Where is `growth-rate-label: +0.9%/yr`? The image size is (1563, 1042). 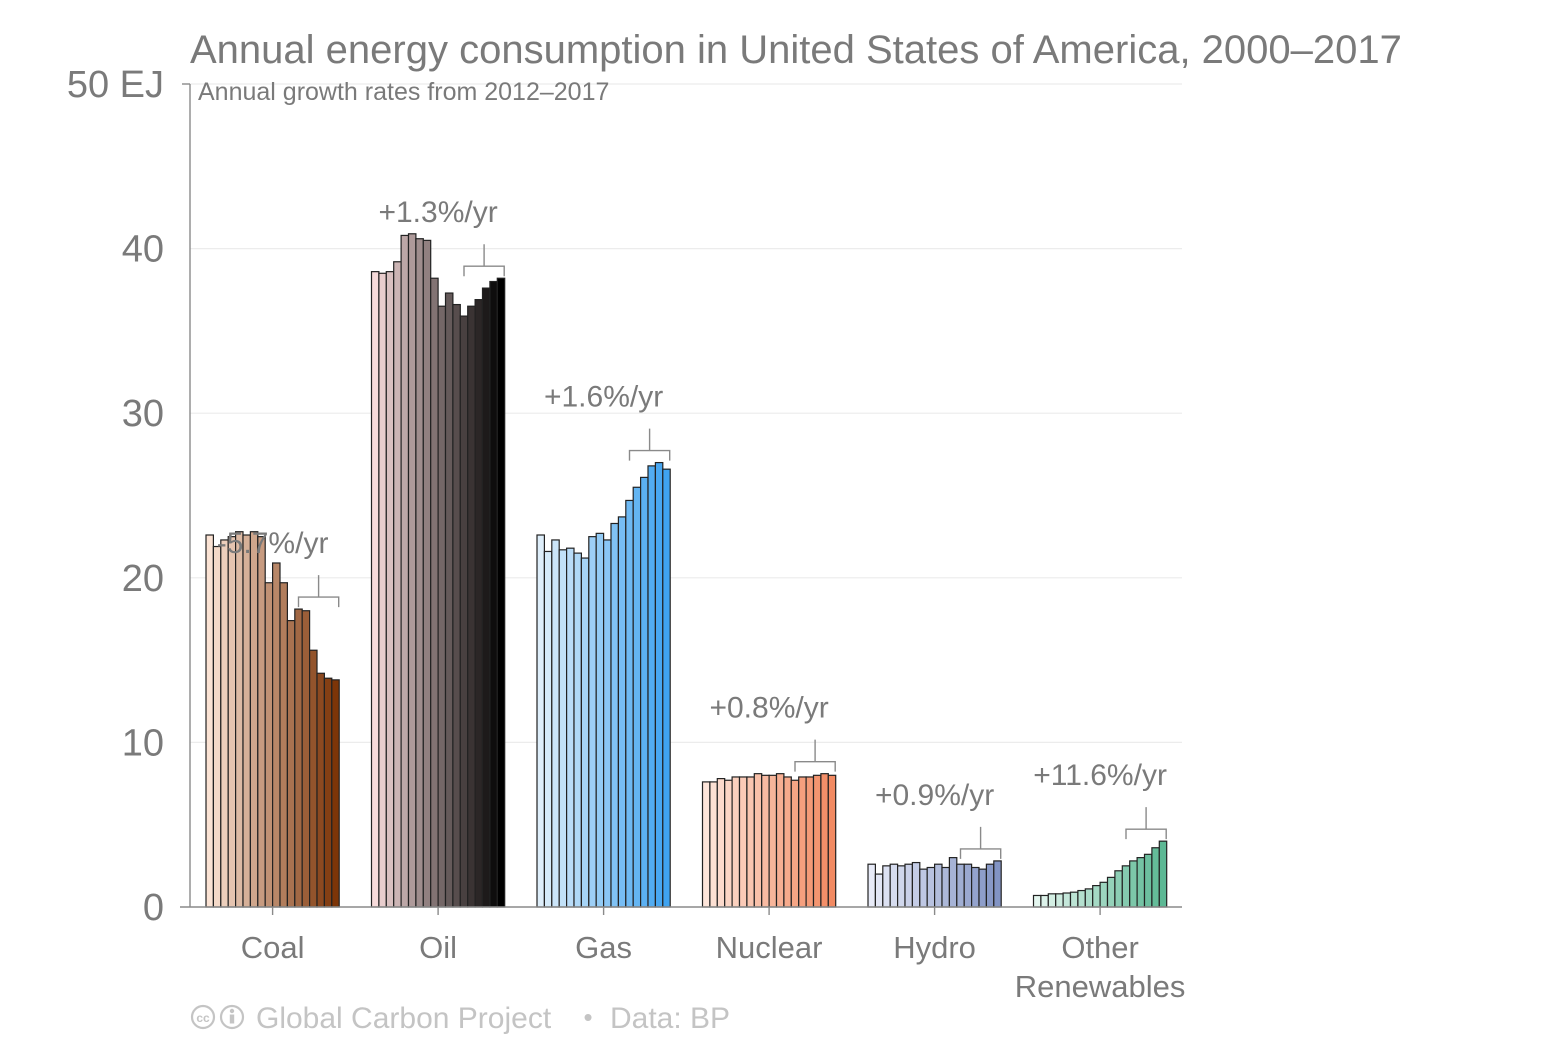
growth-rate-label: +0.9%/yr is located at coordinates (934, 795).